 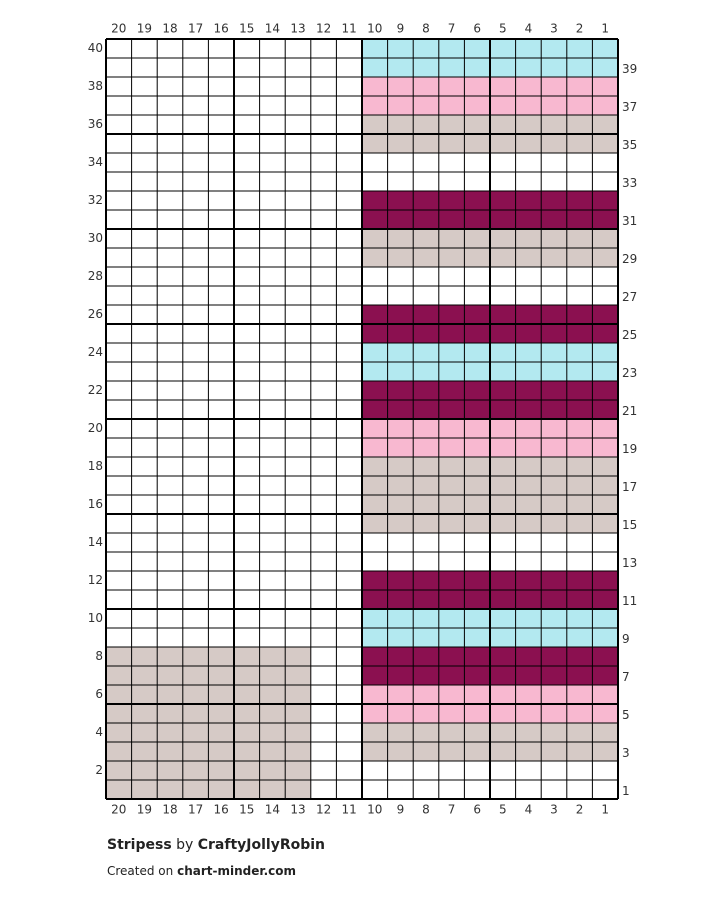 What do you see at coordinates (629, 487) in the screenshot?
I see `row-label: 17` at bounding box center [629, 487].